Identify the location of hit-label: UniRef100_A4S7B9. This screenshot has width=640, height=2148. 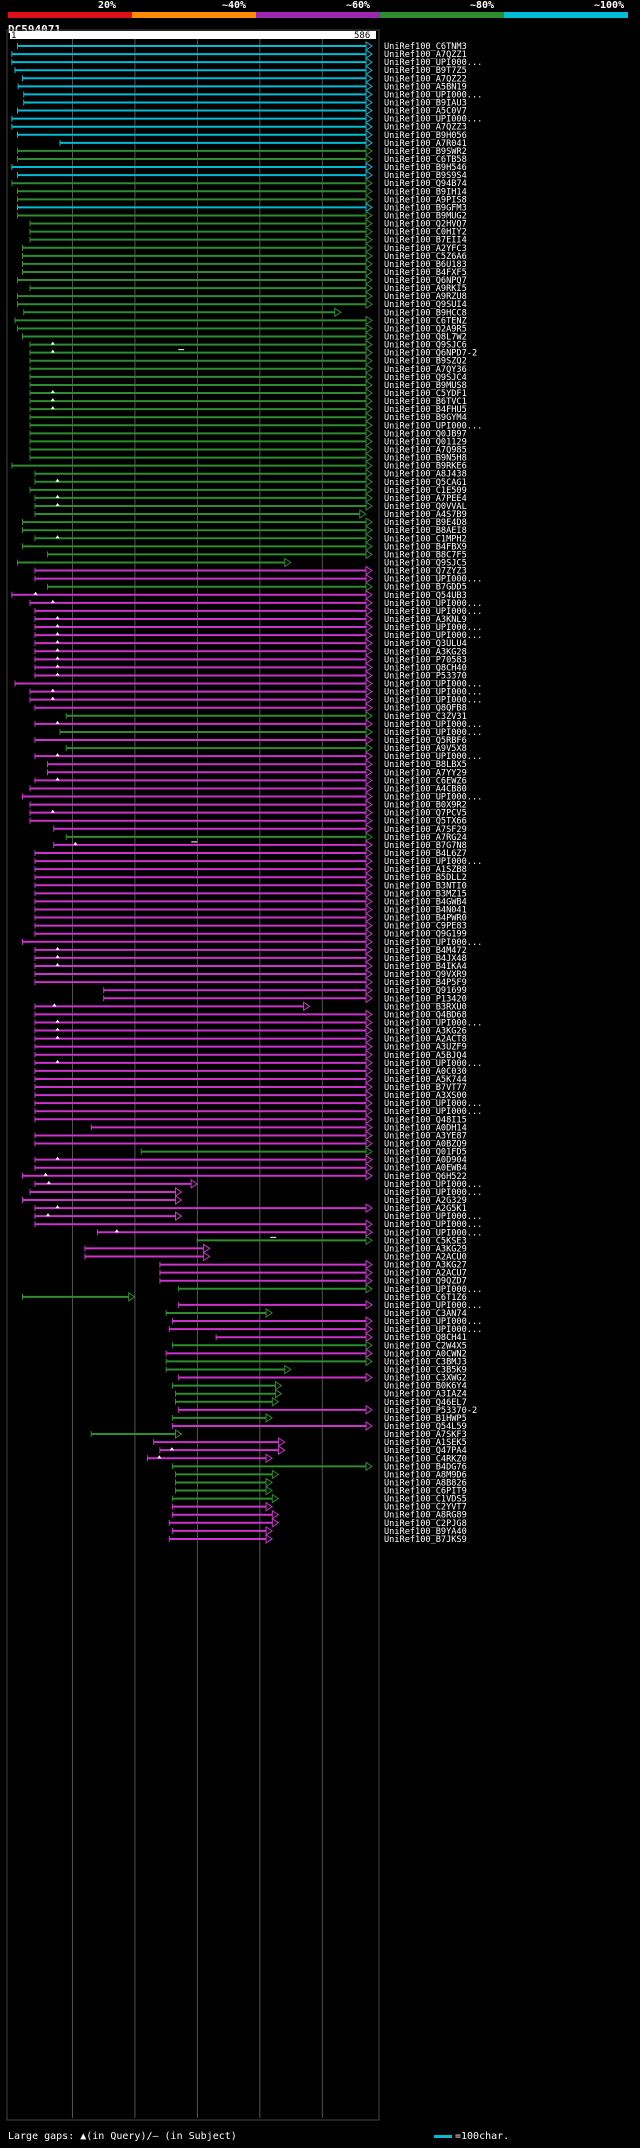
(425, 515).